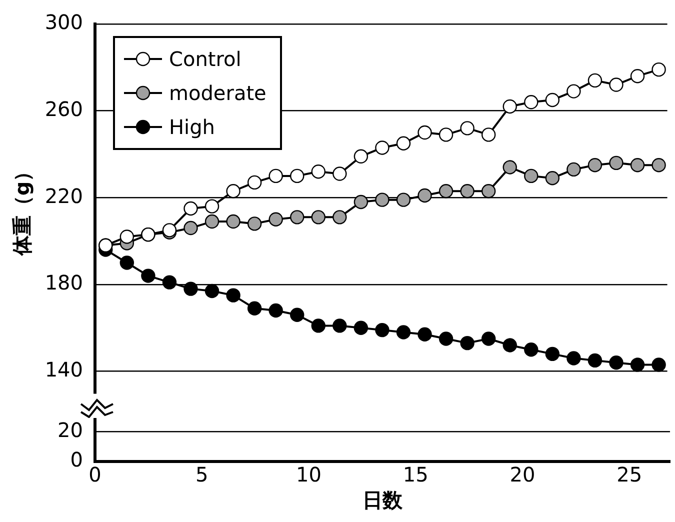 The width and height of the screenshot is (675, 522). I want to click on y-tick-label: 220, so click(63, 196).